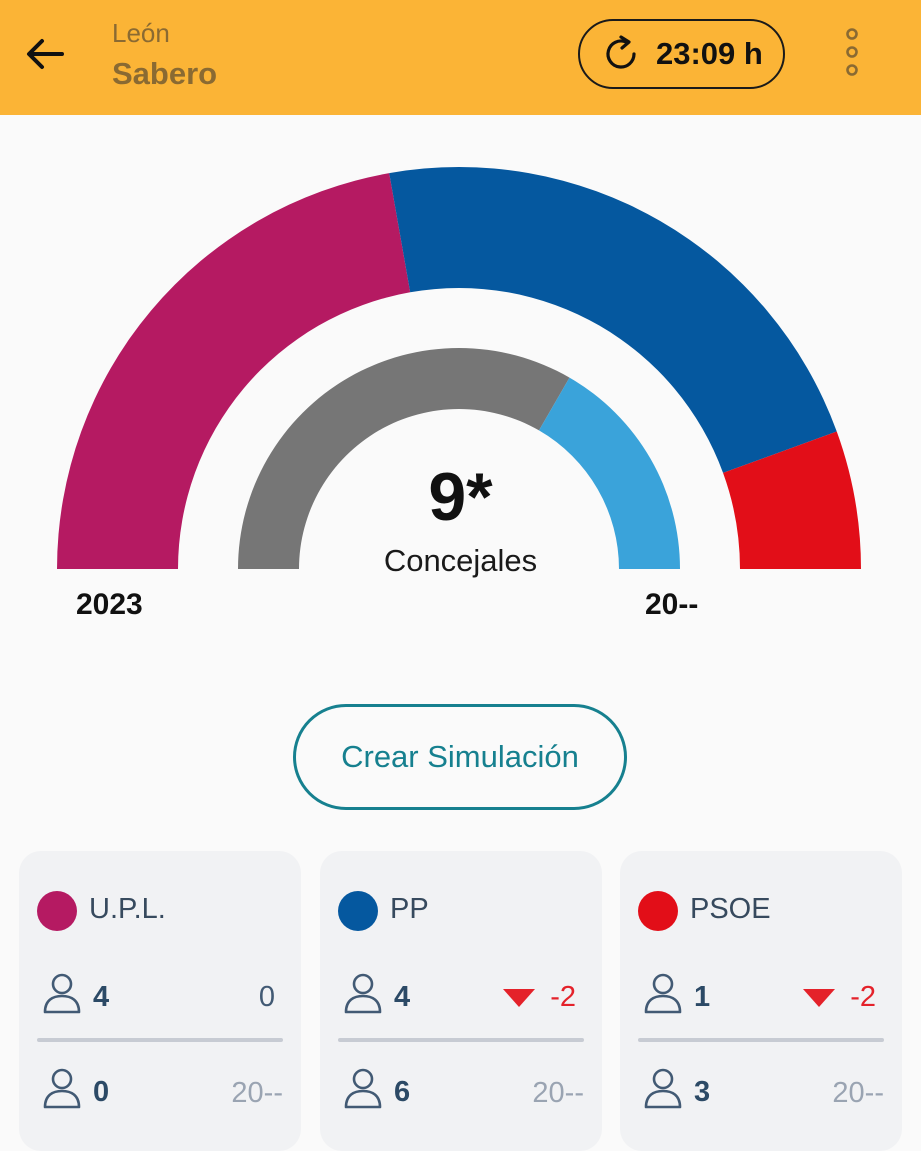 This screenshot has height=1151, width=921. What do you see at coordinates (127, 909) in the screenshot?
I see `party-name: U.P.L.` at bounding box center [127, 909].